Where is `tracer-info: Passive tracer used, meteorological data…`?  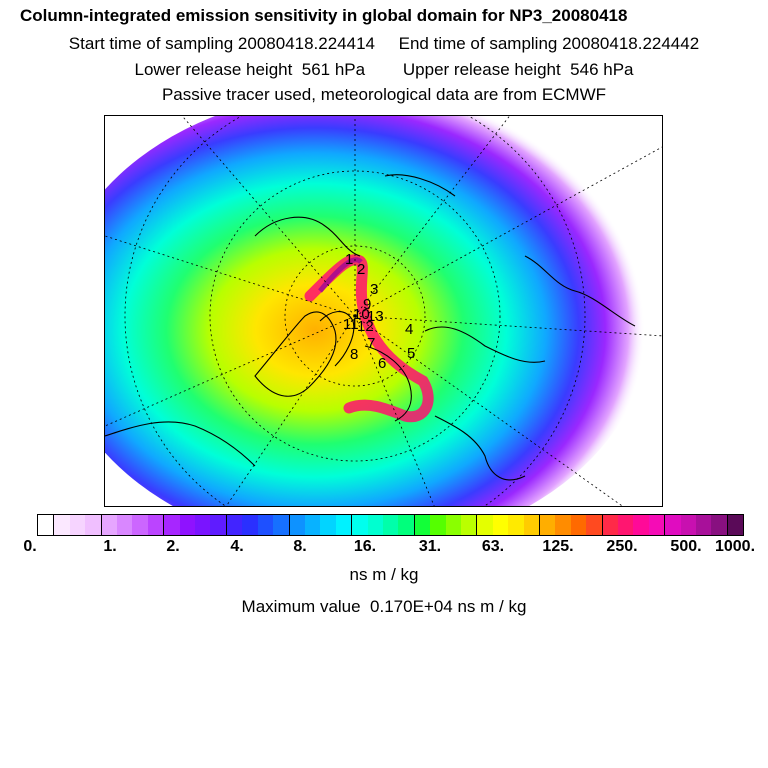 tracer-info: Passive tracer used, meteorological data… is located at coordinates (384, 94).